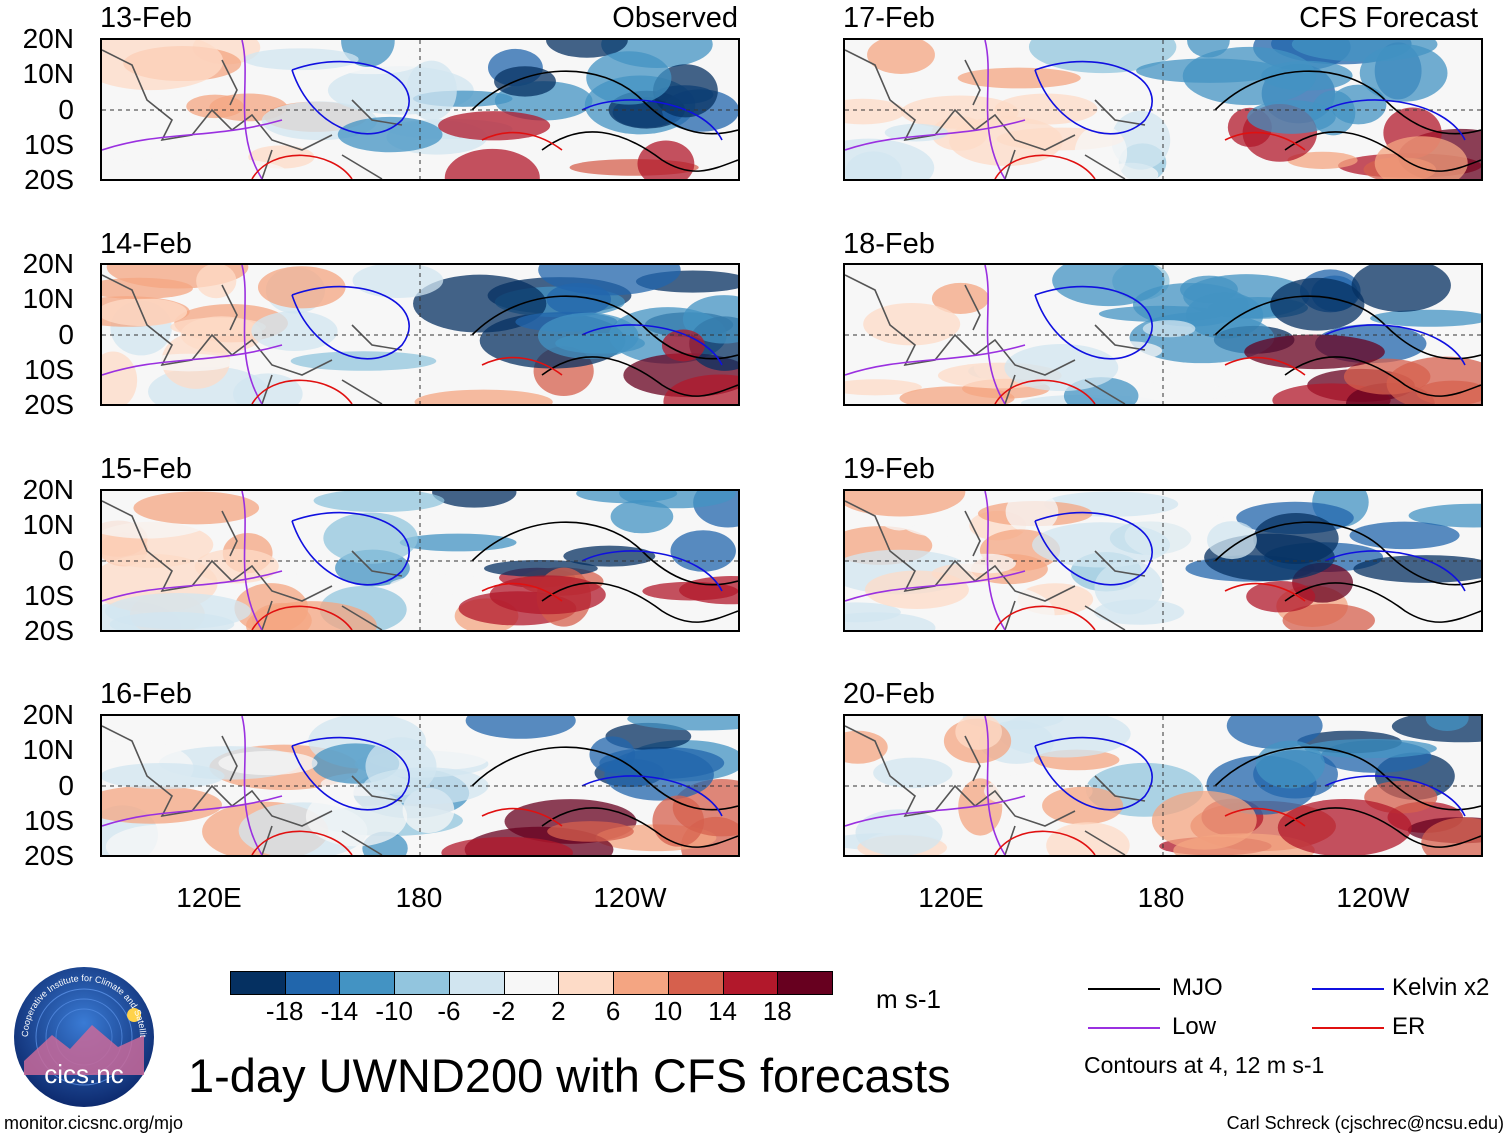 This screenshot has width=1510, height=1142. What do you see at coordinates (284, 1011) in the screenshot?
I see `colorbar-tick-label: -18` at bounding box center [284, 1011].